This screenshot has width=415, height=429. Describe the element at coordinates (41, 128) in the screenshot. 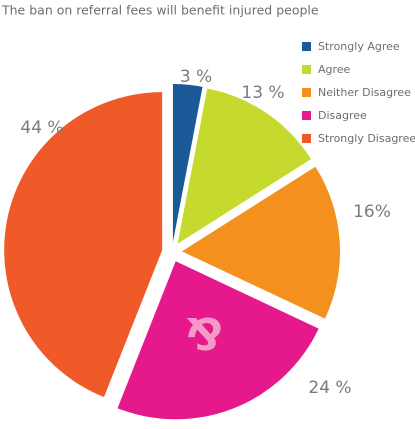

I see `value-label: 44 %` at that location.